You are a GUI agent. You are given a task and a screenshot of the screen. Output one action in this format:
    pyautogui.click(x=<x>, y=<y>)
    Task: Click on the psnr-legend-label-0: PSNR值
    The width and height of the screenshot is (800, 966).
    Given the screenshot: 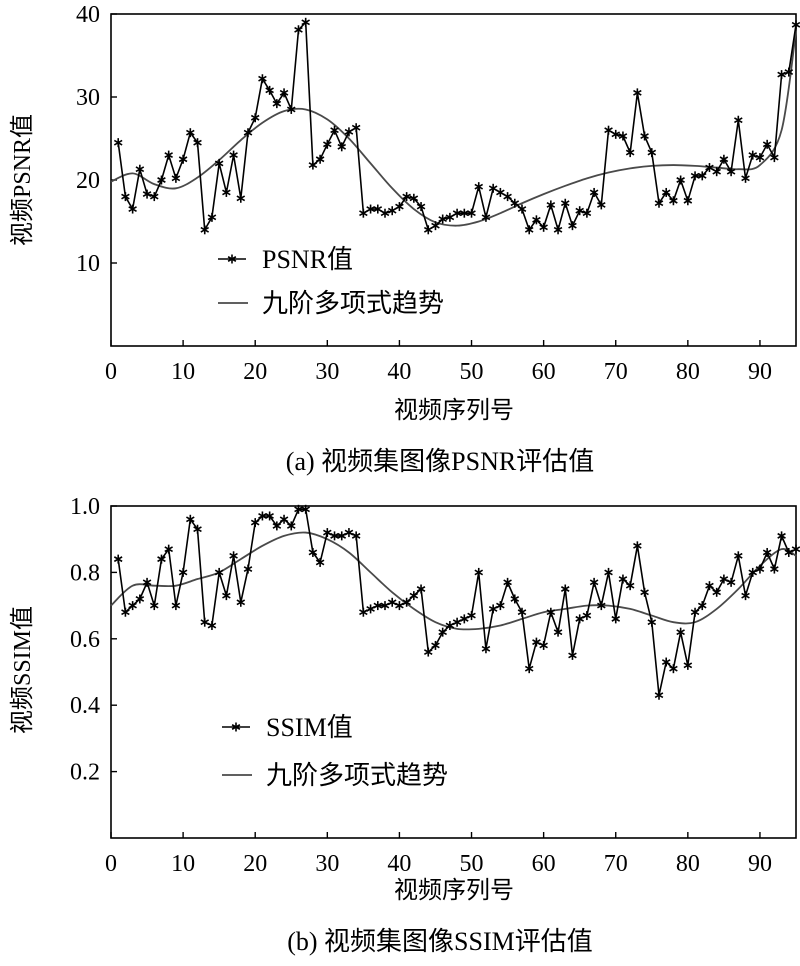 What is the action you would take?
    pyautogui.click(x=307, y=259)
    